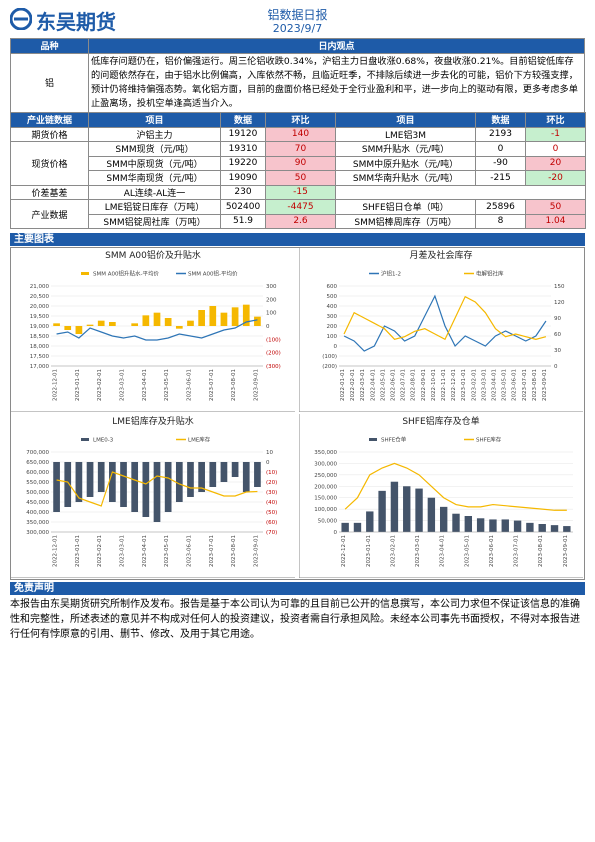 The height and width of the screenshot is (842, 595). Describe the element at coordinates (37, 453) in the screenshot. I see `y-tick-label: 700,000` at that location.